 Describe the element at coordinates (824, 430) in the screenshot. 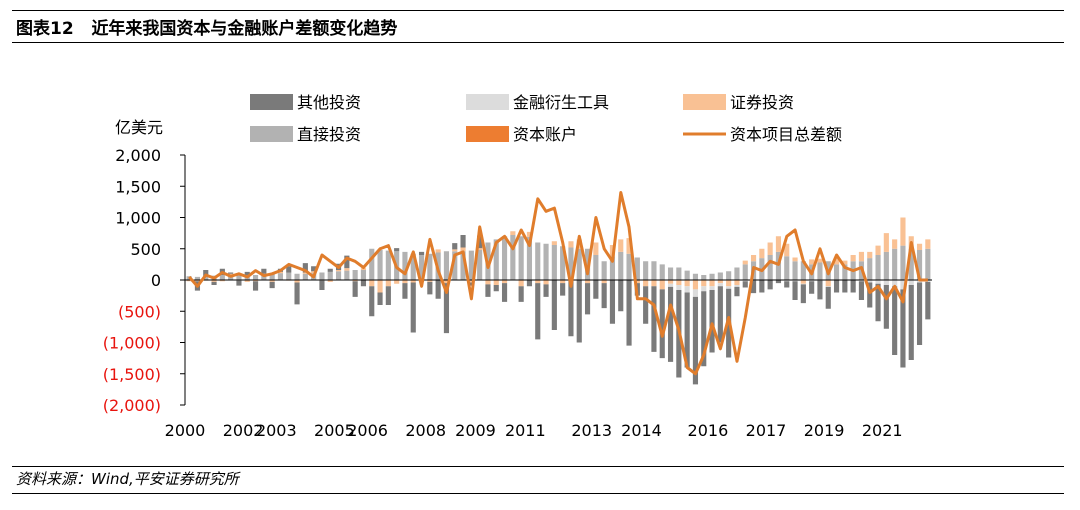

I see `x-tick-label: 2019` at that location.